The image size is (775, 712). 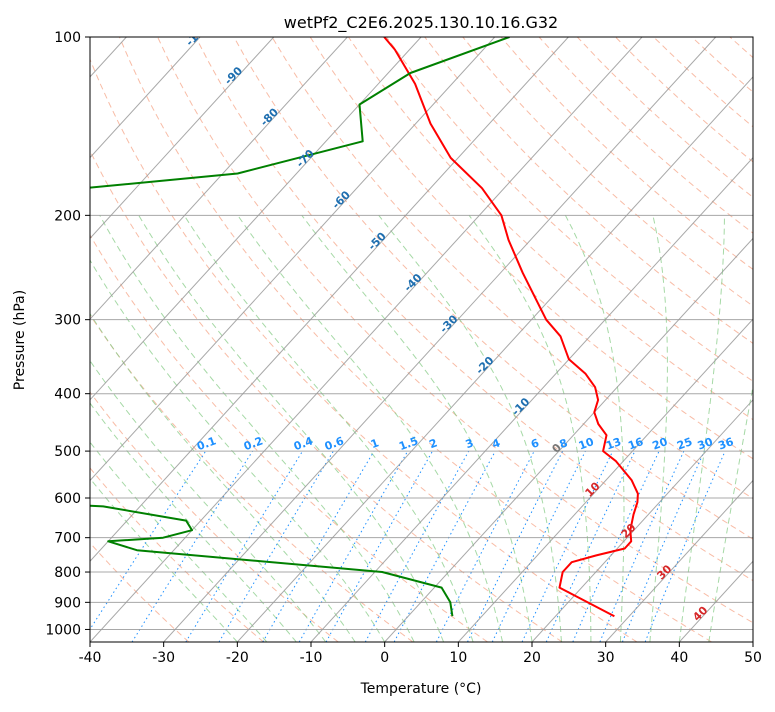 I want to click on x-axis-label: Temperature (°C), so click(x=421, y=689).